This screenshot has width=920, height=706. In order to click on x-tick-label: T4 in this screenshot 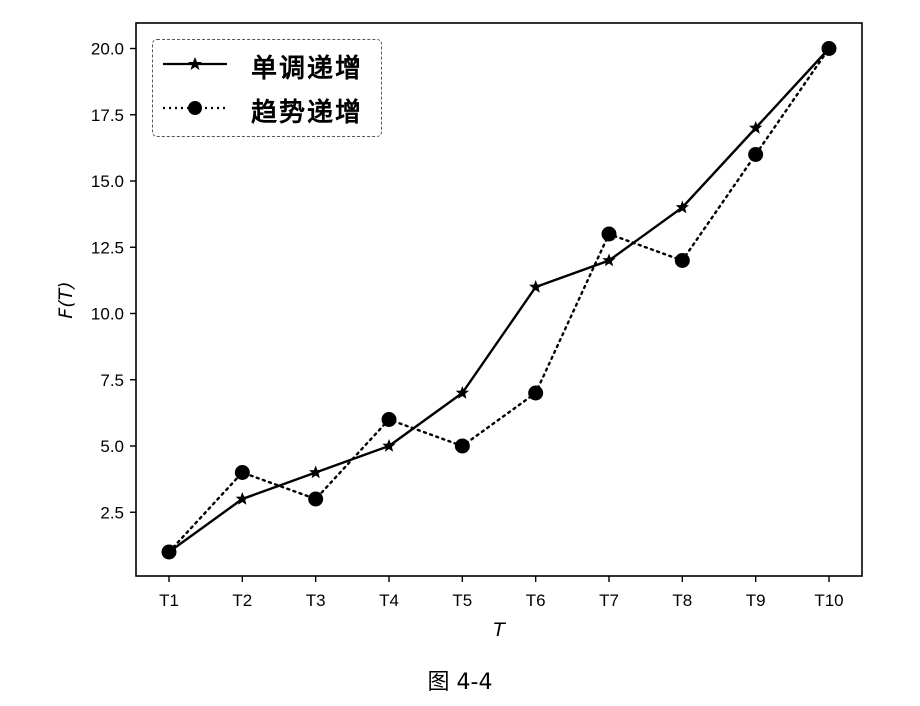, I will do `click(389, 600)`.